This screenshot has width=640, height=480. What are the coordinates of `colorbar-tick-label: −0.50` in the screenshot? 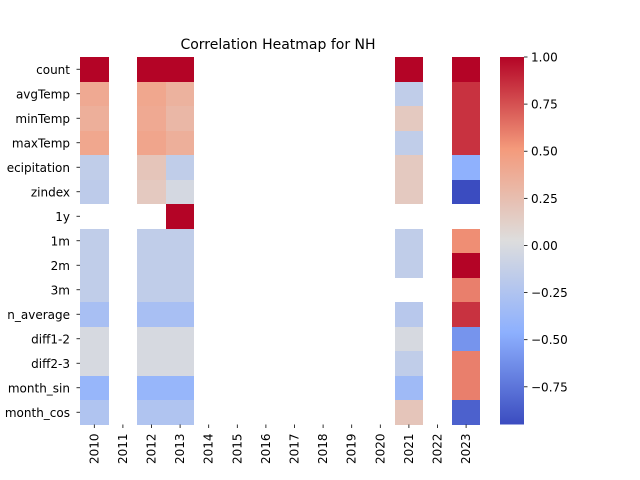 It's located at (549, 340).